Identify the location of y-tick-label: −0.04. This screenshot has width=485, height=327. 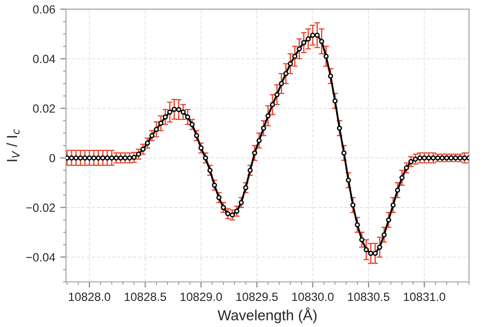
(41, 257).